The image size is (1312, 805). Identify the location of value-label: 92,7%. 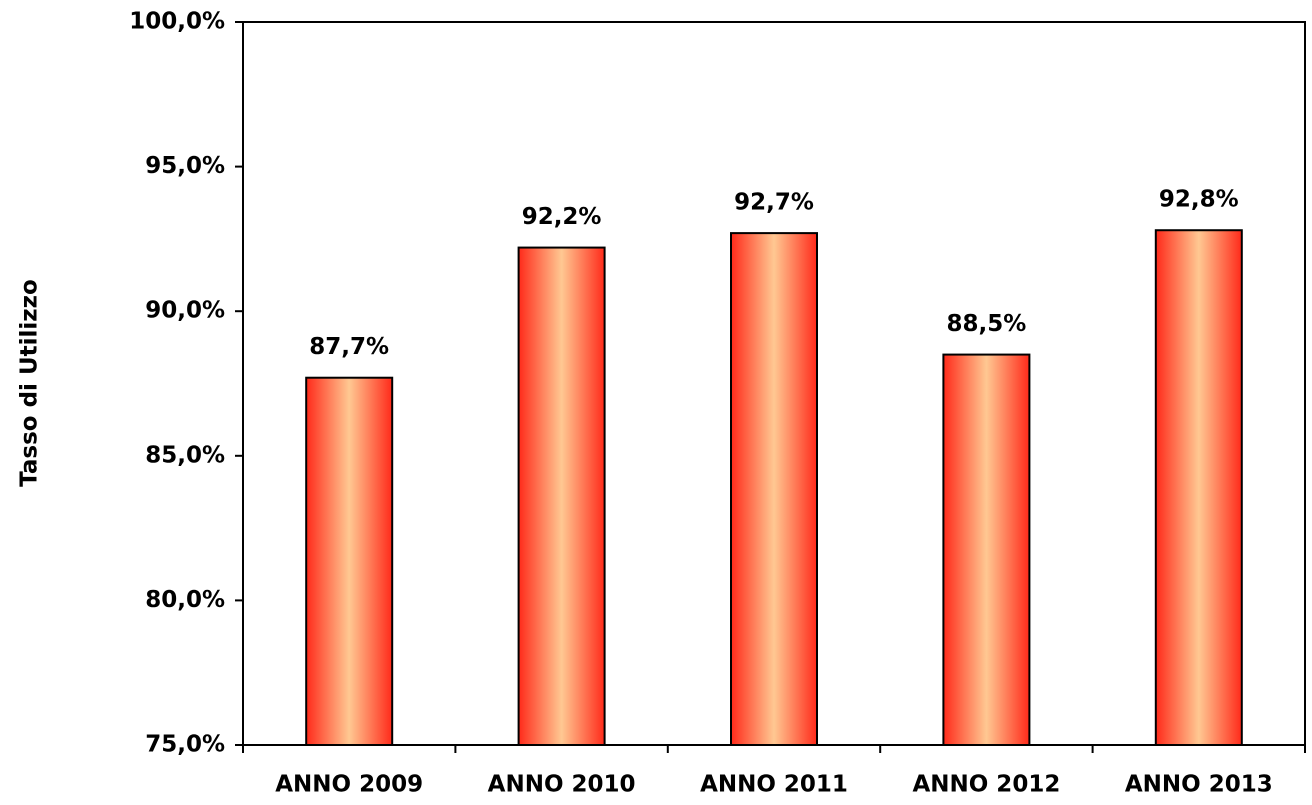
(774, 203).